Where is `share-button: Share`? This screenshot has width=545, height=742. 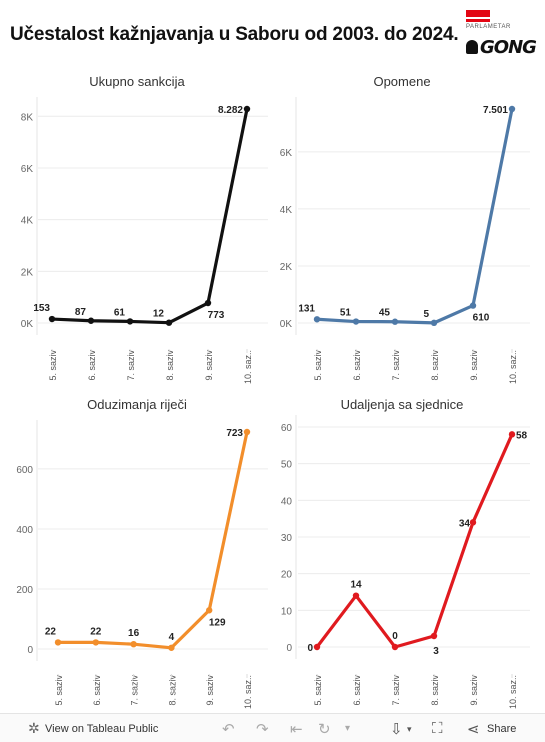
share-button: Share is located at coordinates (502, 729).